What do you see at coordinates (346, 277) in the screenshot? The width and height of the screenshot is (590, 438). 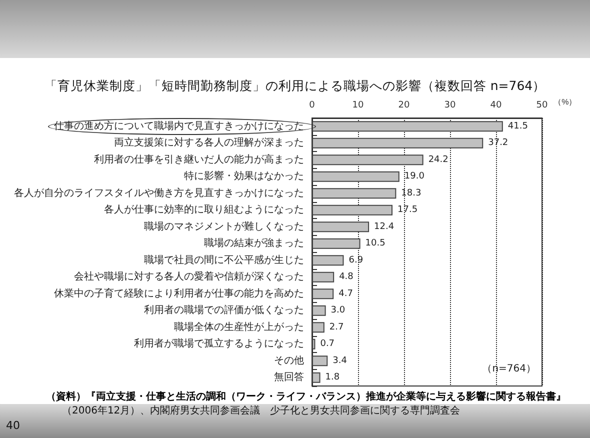 I see `data-label: 4.8` at bounding box center [346, 277].